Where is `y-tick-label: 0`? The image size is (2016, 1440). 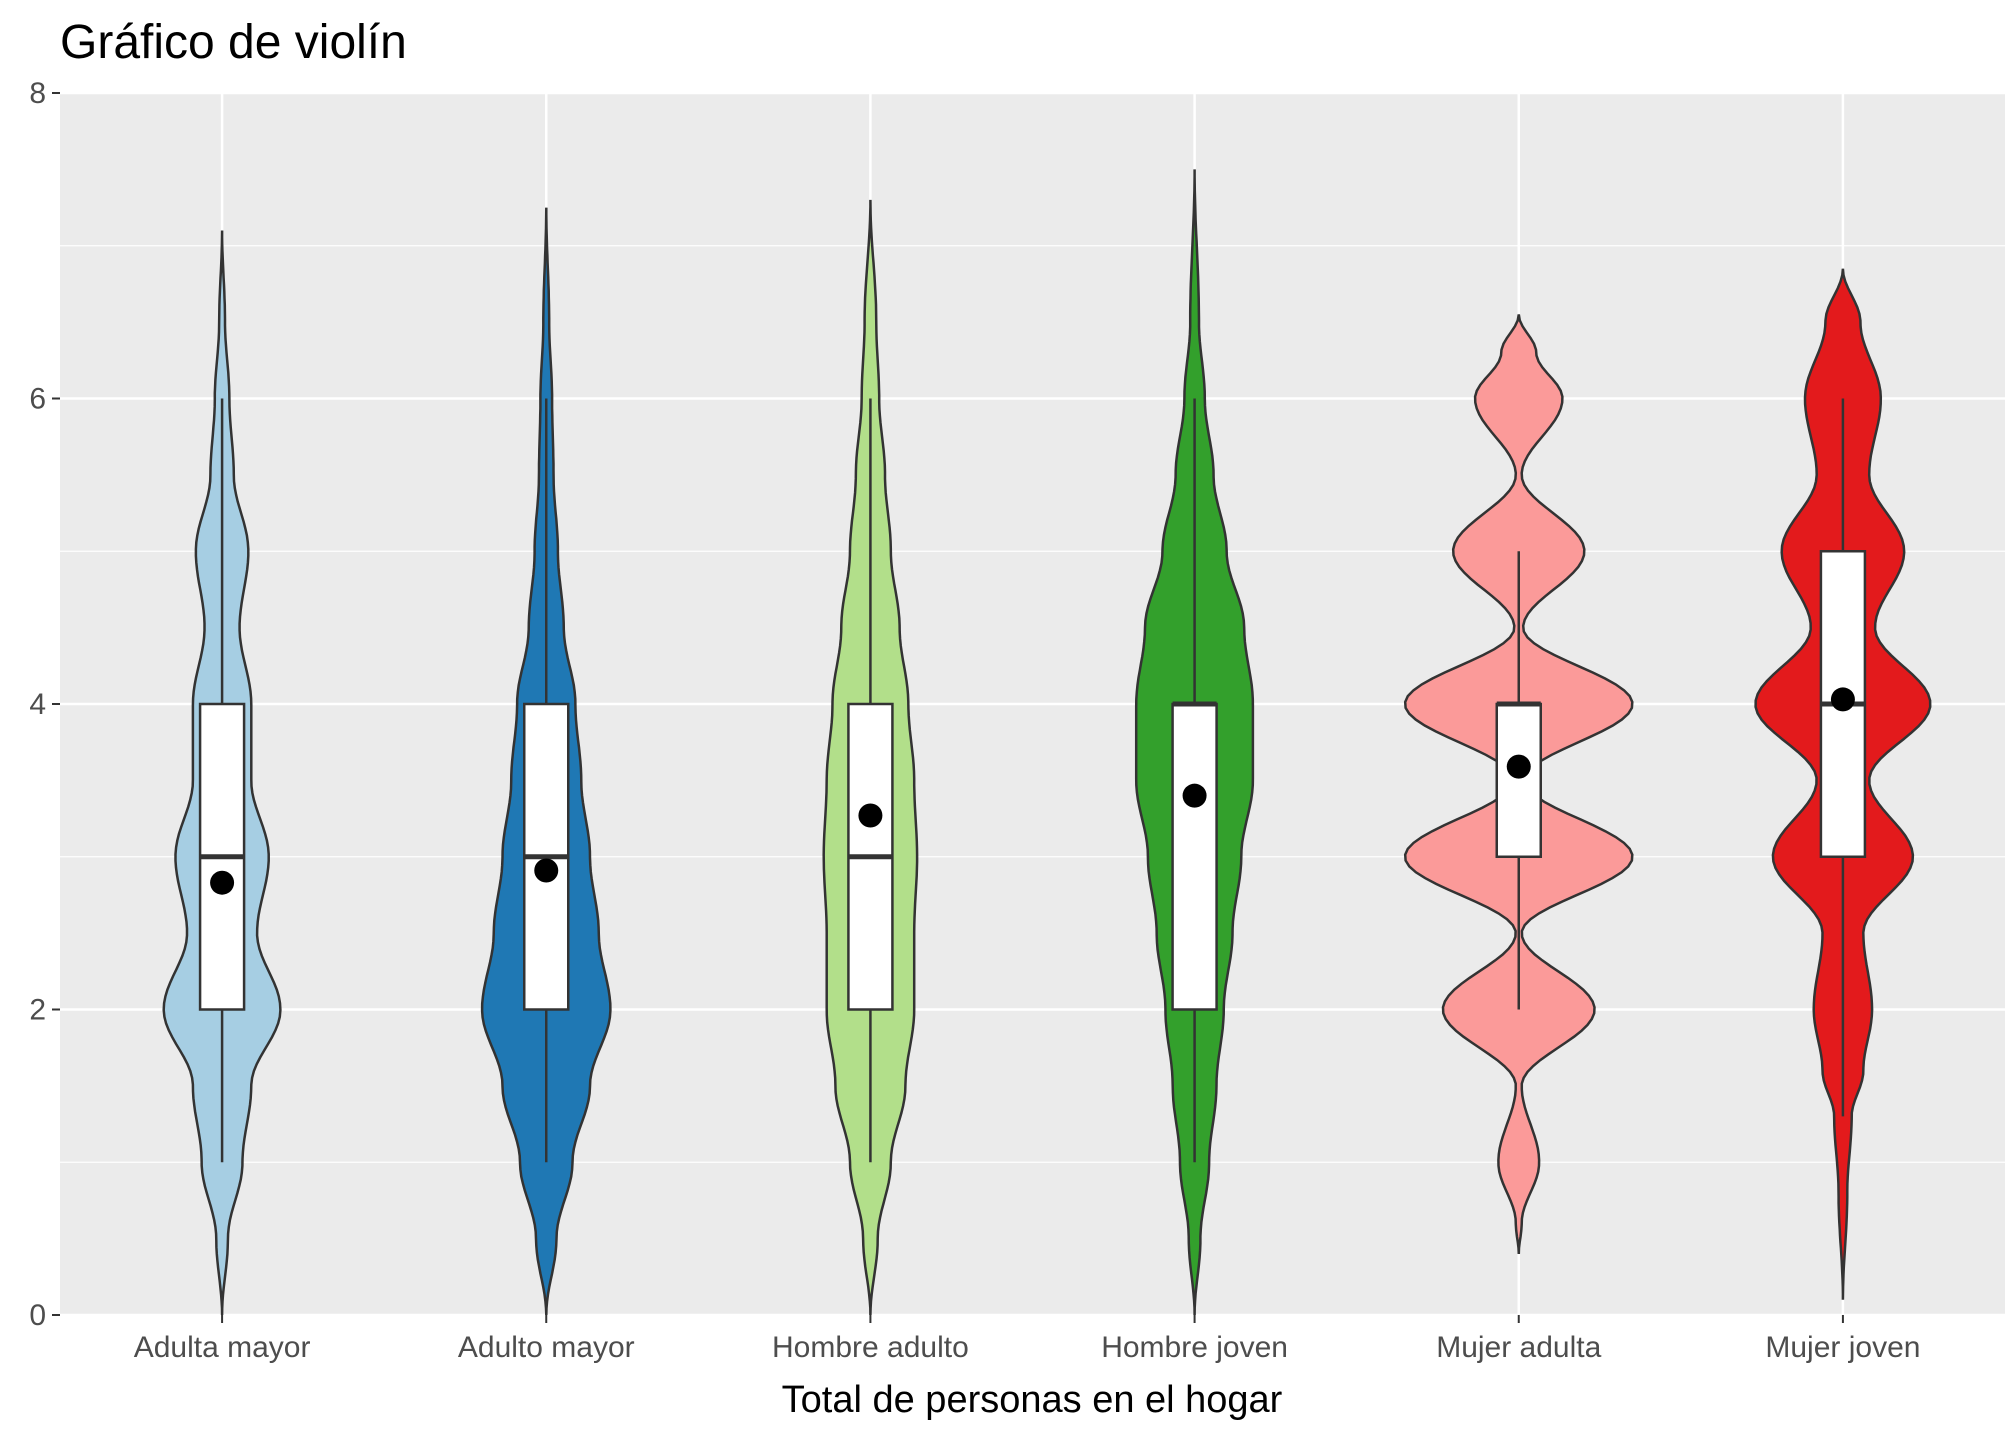
y-tick-label: 0 is located at coordinates (37, 1315).